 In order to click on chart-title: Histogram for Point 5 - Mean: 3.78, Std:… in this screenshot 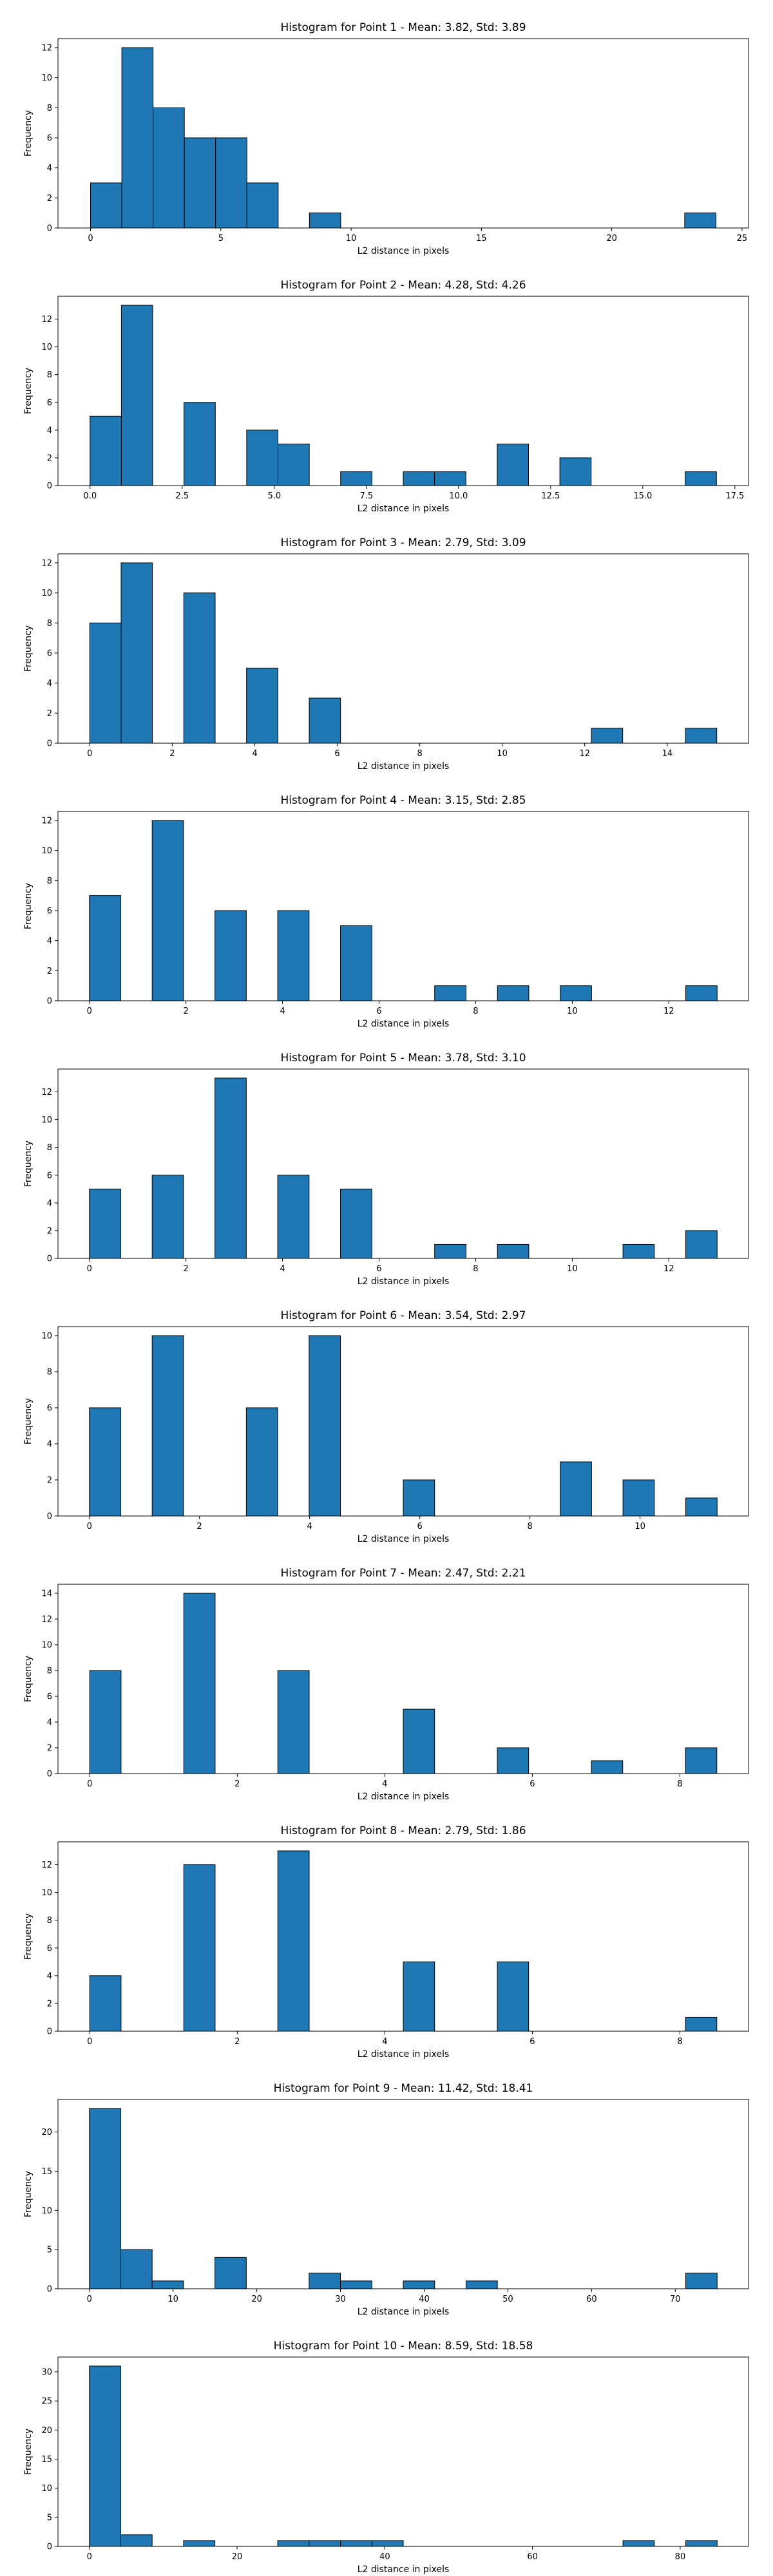, I will do `click(403, 1059)`.